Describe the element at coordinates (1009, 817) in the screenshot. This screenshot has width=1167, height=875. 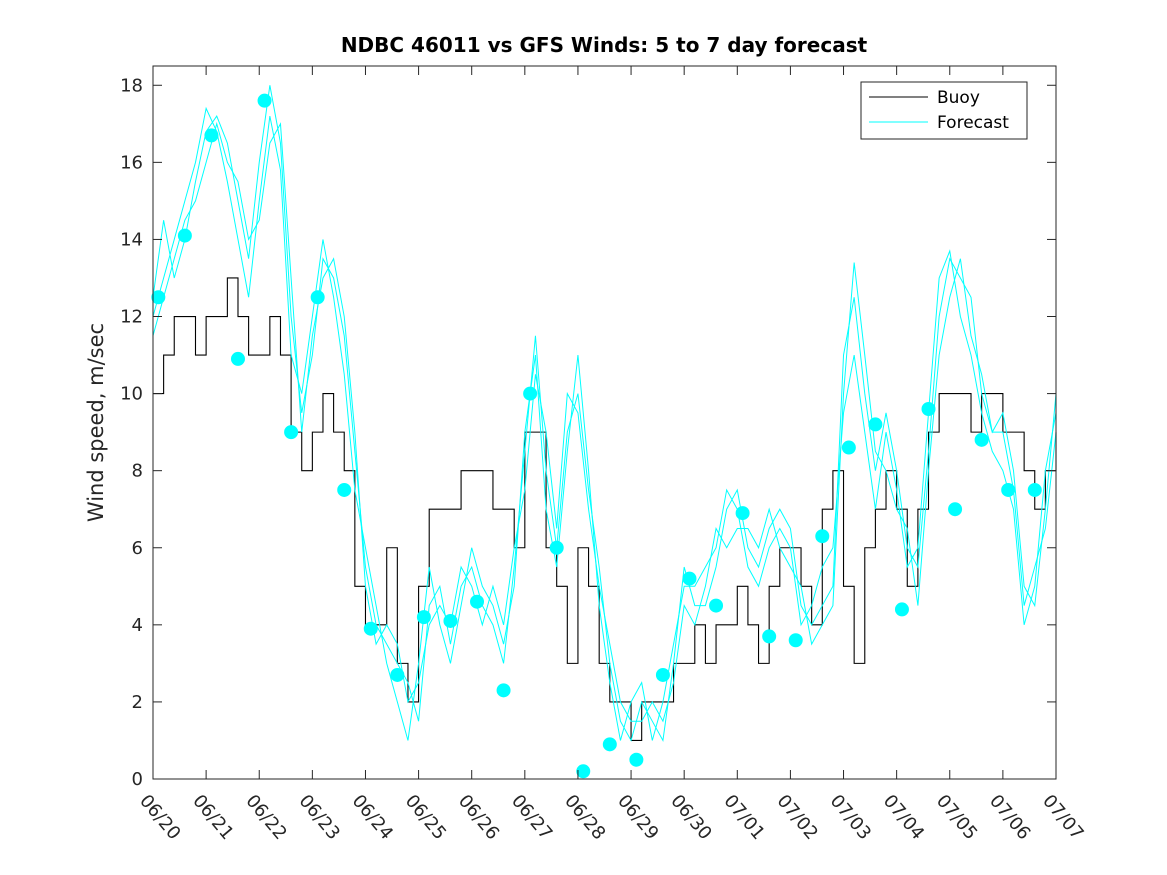
I see `x-tick-label: 07/06` at that location.